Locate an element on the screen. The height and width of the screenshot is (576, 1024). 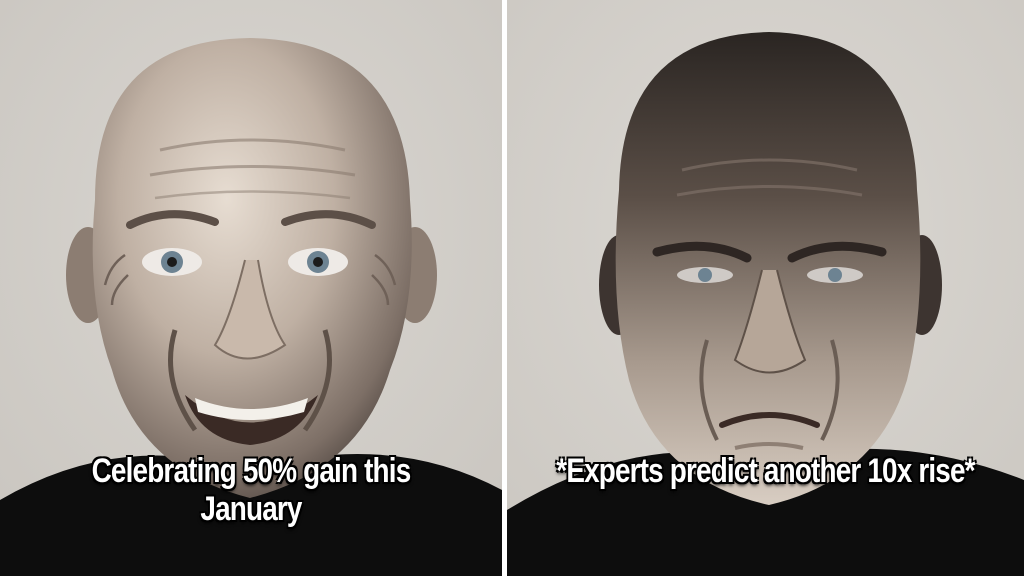
panel-divider is located at coordinates (504, 288).